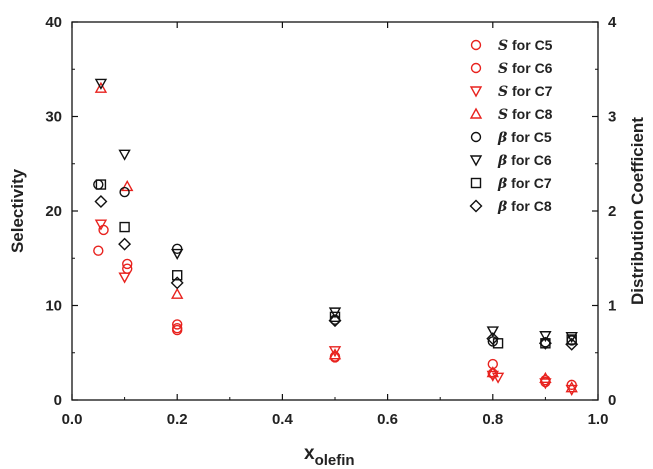 This screenshot has height=469, width=653. I want to click on y2-axis-title: Distribution Coefficient, so click(637, 211).